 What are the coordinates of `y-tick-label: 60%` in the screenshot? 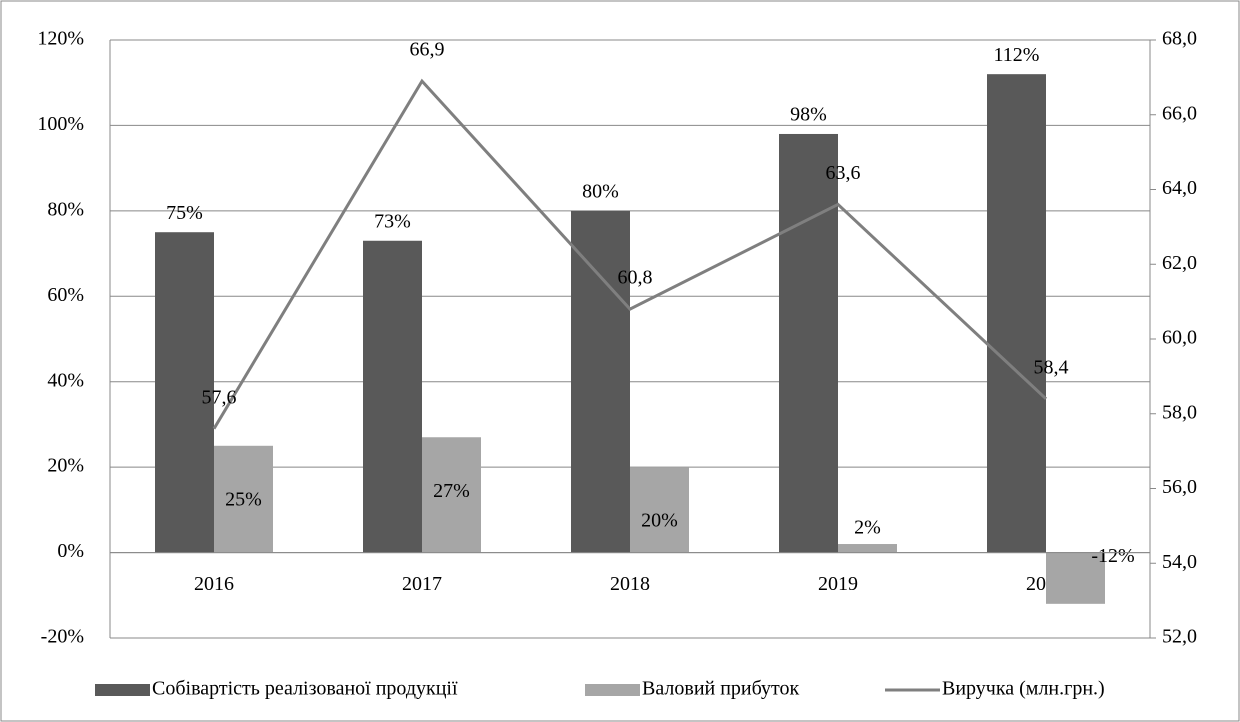 It's located at (65, 295).